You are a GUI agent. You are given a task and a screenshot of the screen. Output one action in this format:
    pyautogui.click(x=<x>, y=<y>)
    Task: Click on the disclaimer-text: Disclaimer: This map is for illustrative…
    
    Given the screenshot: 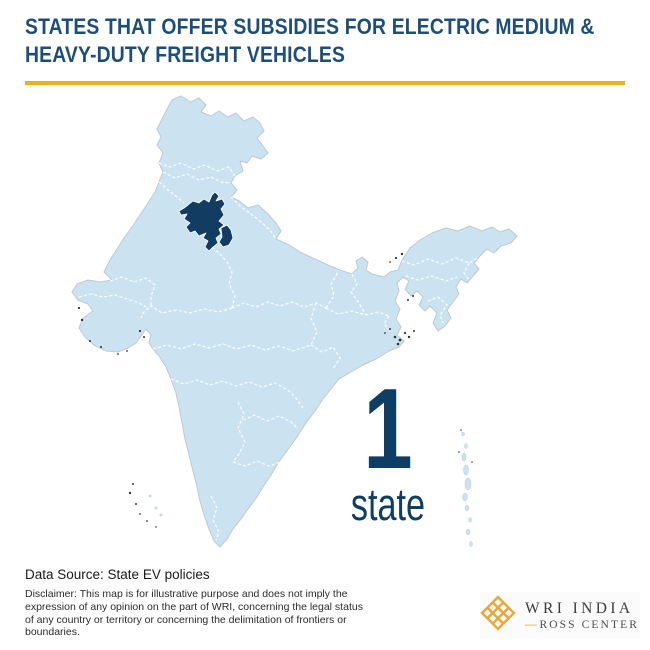 What is the action you would take?
    pyautogui.click(x=194, y=613)
    